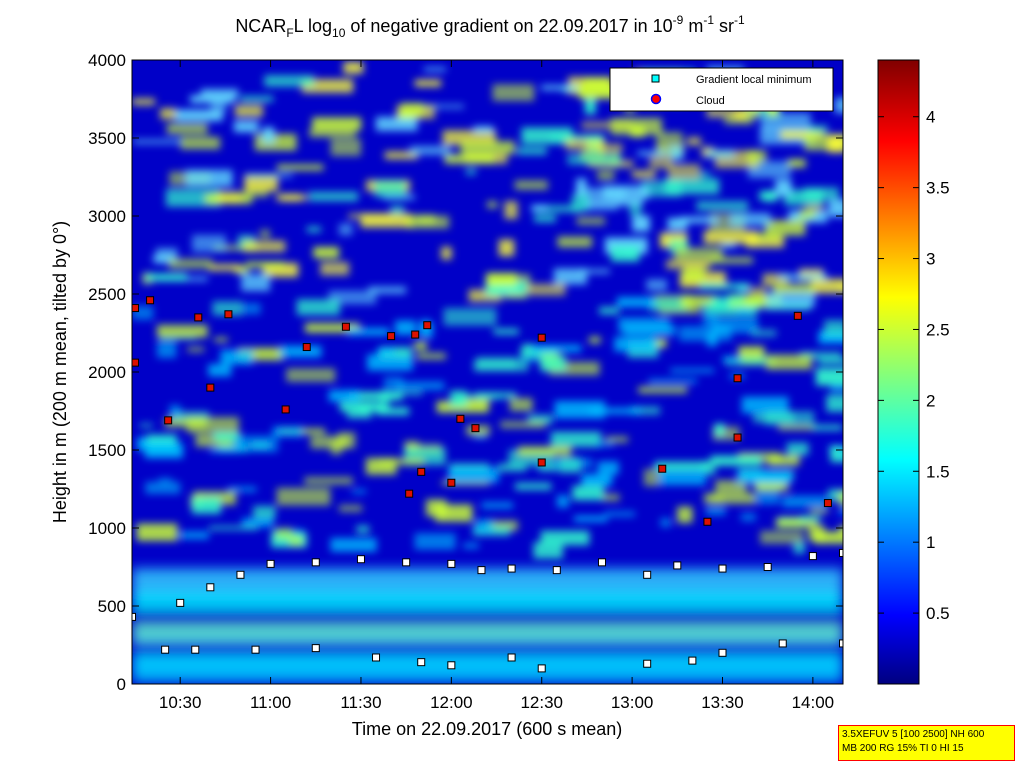 This screenshot has height=767, width=1023. Describe the element at coordinates (107, 372) in the screenshot. I see `y-tick-label-4: 2000` at that location.